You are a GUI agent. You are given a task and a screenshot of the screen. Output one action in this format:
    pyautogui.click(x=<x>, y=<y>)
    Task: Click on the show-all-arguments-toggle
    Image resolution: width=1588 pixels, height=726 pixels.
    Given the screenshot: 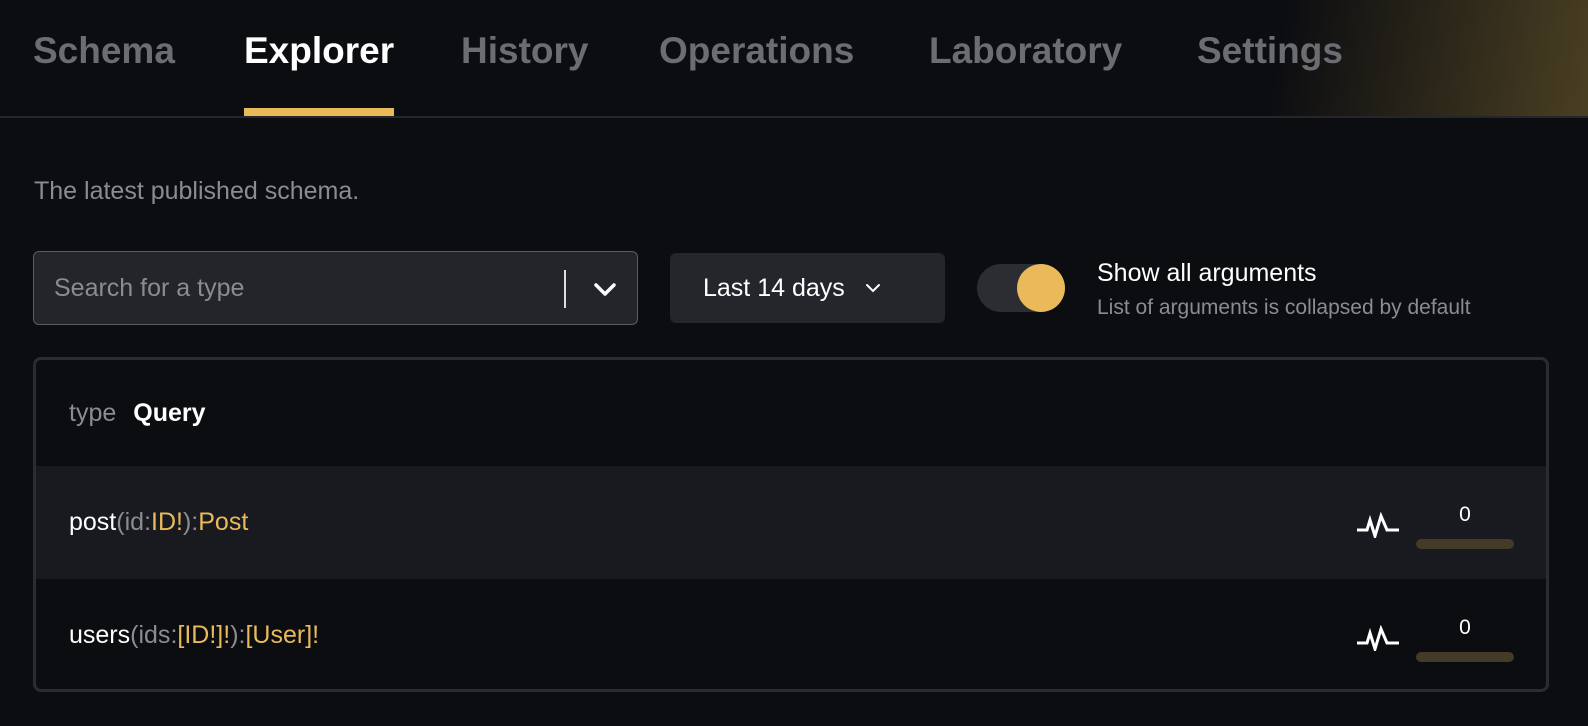 What is the action you would take?
    pyautogui.click(x=1021, y=288)
    